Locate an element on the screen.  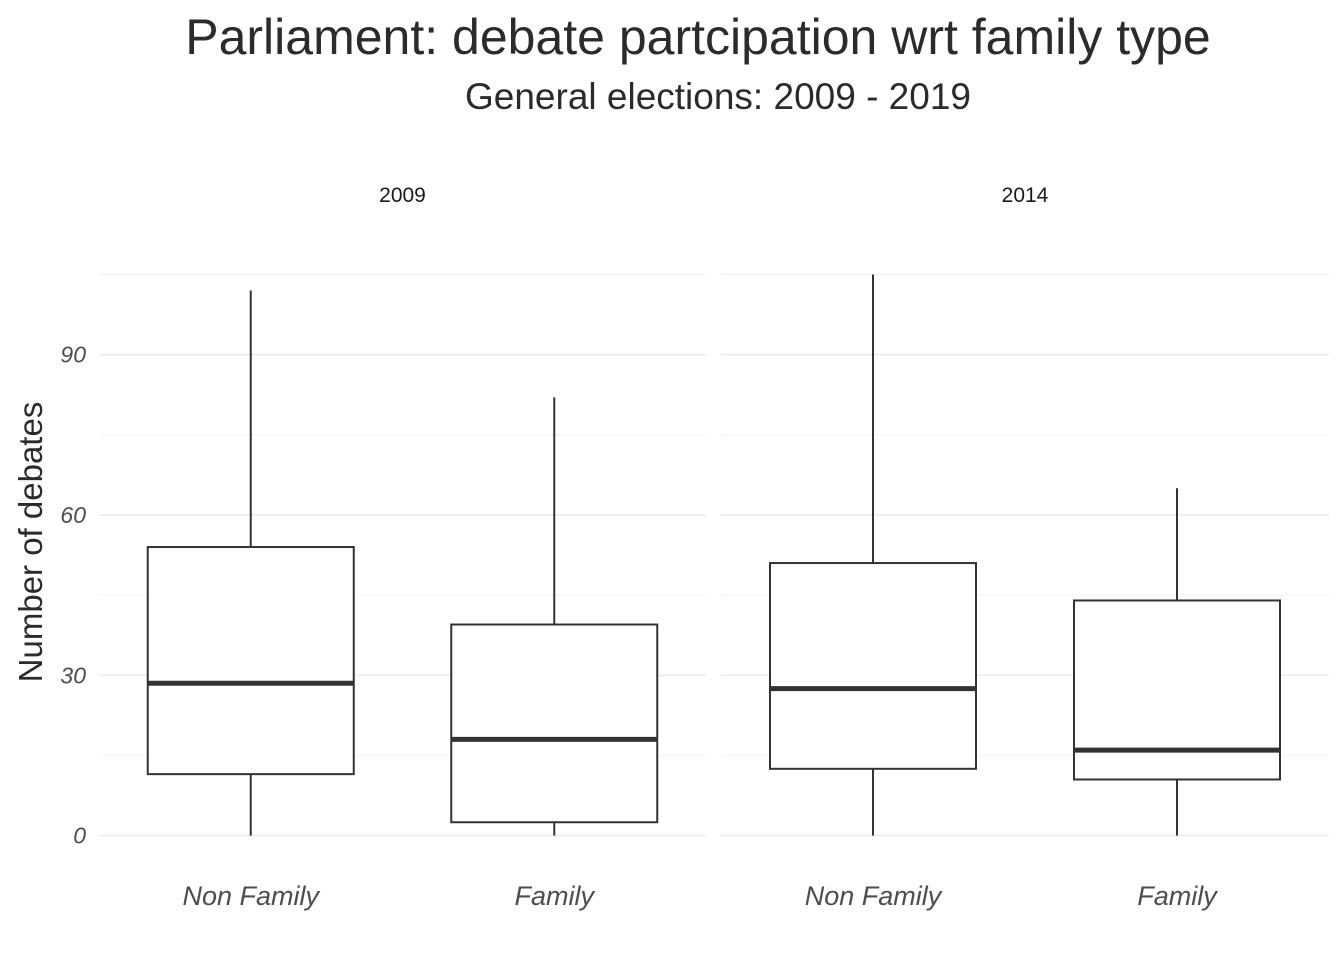
facet-label-2014: 2014 is located at coordinates (1025, 195).